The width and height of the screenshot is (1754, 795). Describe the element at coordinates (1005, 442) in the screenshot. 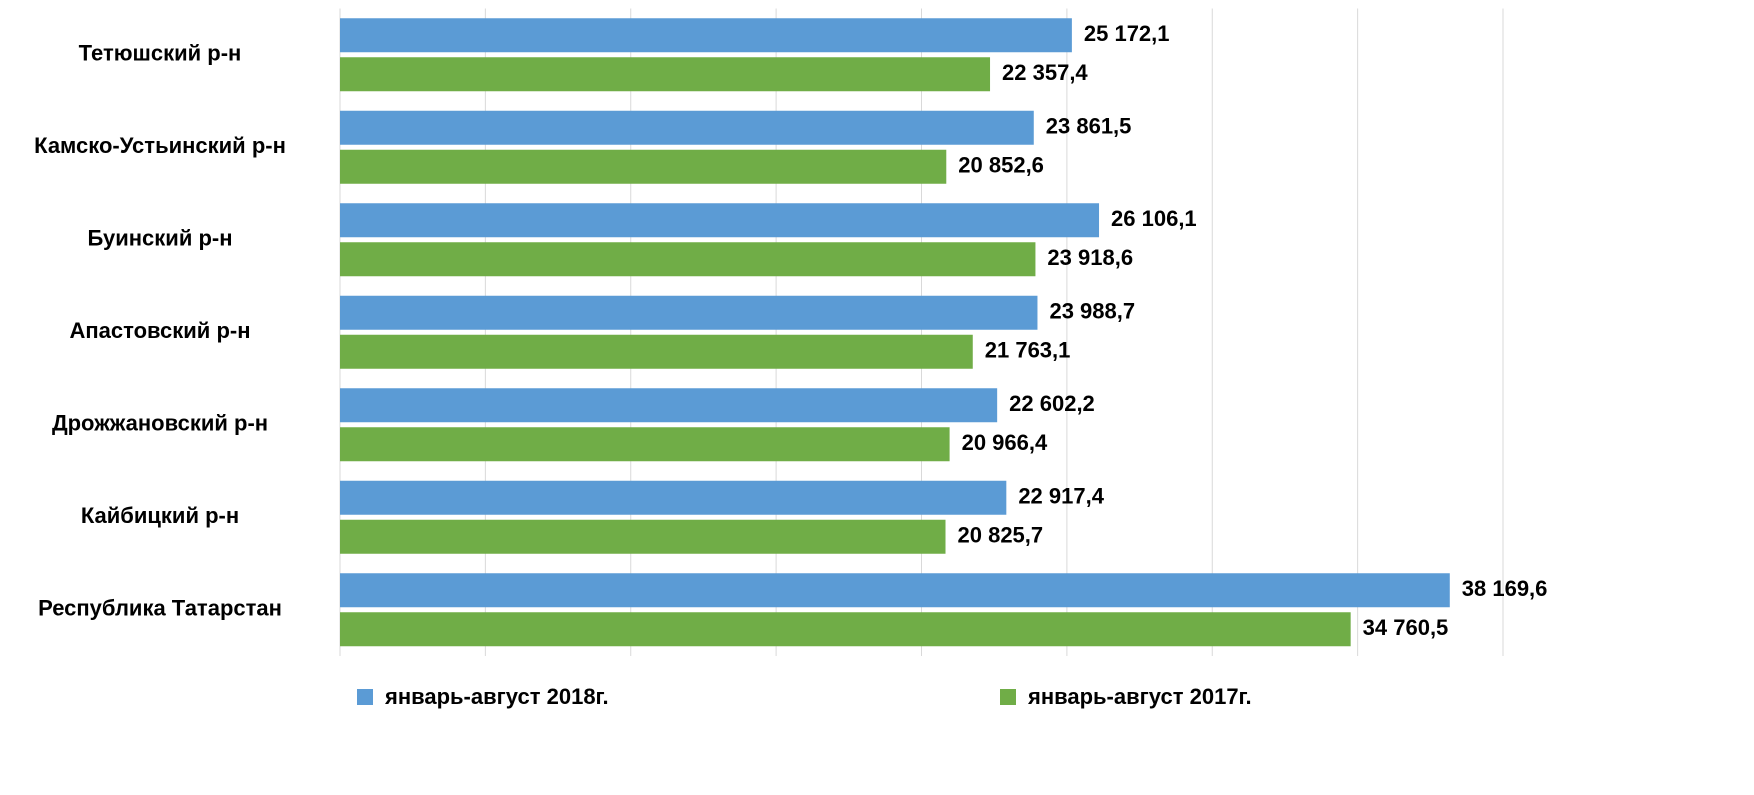

I see `data-label: 20 966,4` at that location.